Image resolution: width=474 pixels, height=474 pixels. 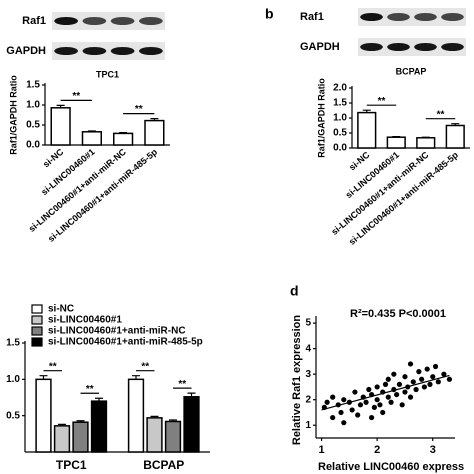 I want to click on y-axis-label: Relative Raf1 expression, so click(x=297, y=380).